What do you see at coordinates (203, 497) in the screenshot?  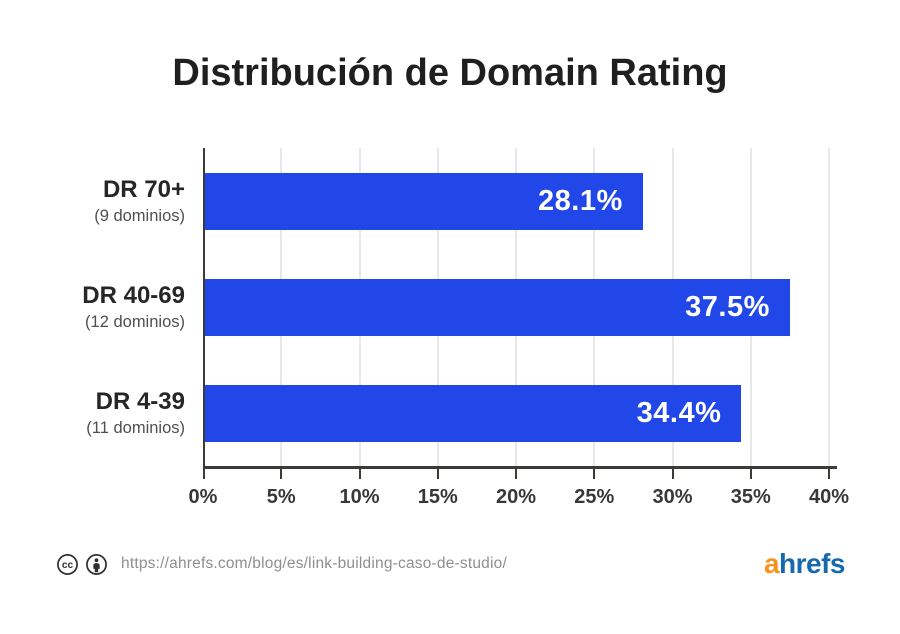 I see `axis-tick-label: 0%` at bounding box center [203, 497].